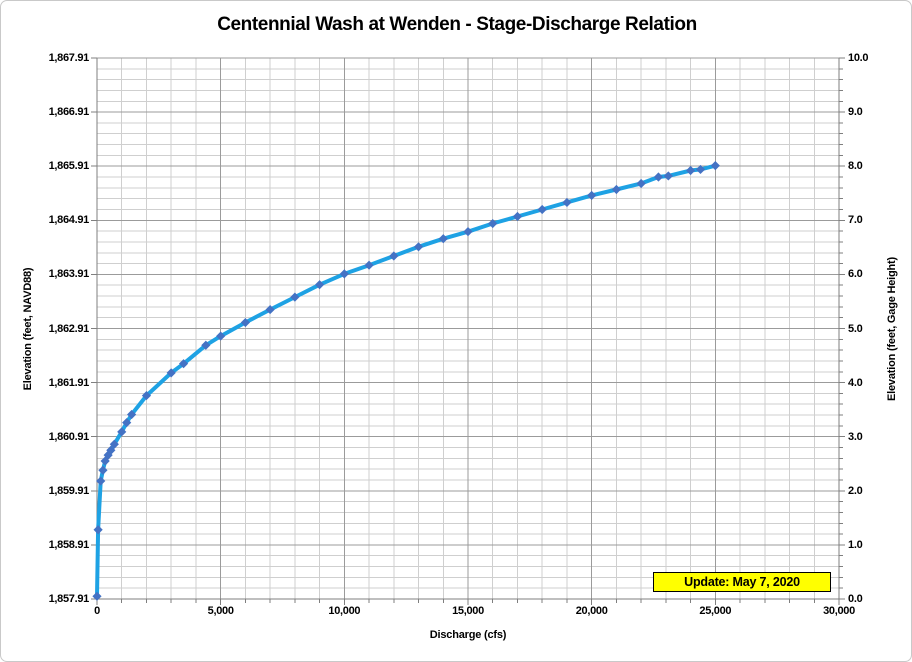  I want to click on left-axis-tick-label: 1,866.91, so click(69, 112).